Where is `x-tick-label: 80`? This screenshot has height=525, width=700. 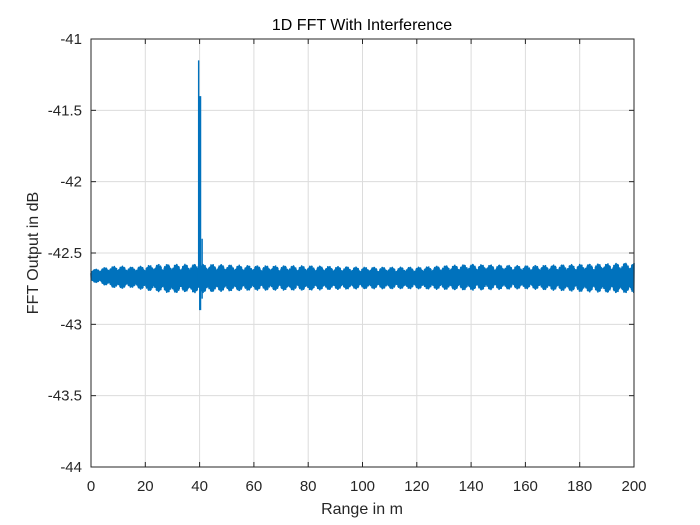
x-tick-label: 80 is located at coordinates (308, 486).